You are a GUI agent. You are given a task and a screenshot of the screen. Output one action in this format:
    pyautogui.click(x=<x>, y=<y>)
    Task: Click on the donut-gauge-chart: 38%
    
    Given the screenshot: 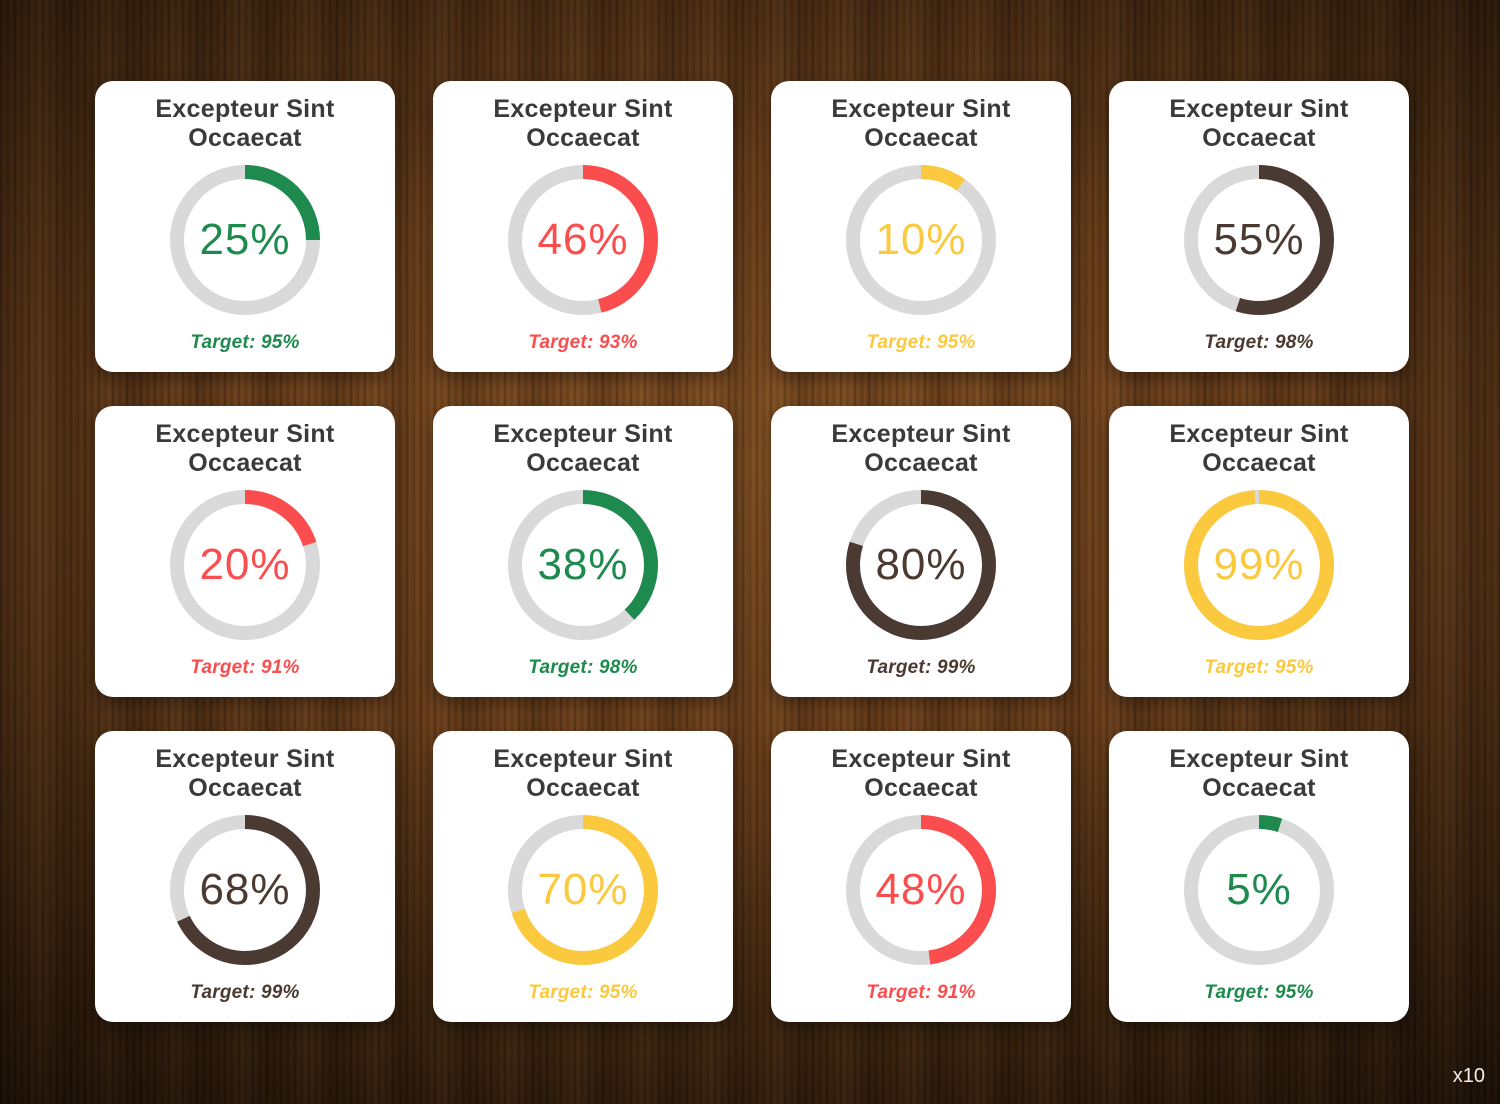 What is the action you would take?
    pyautogui.click(x=583, y=565)
    